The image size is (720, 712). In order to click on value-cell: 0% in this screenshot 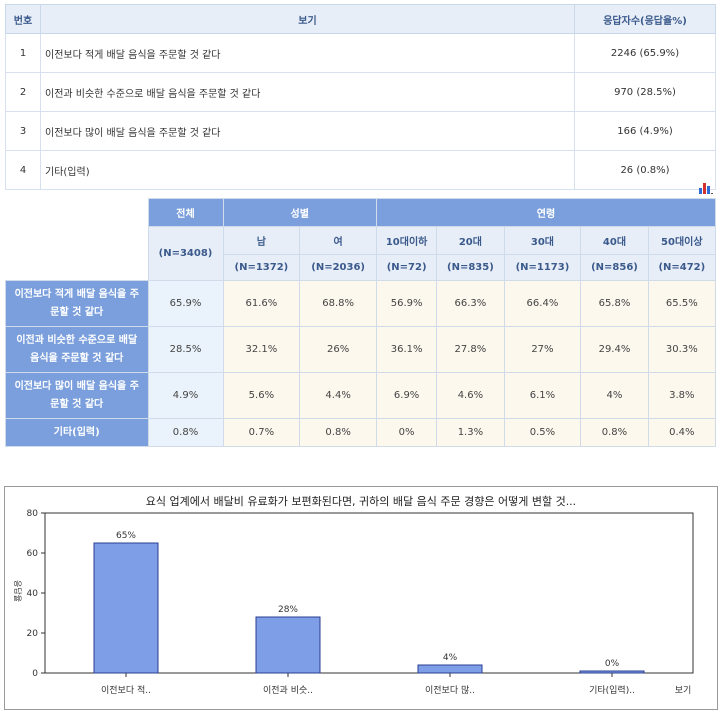, I will do `click(406, 432)`.